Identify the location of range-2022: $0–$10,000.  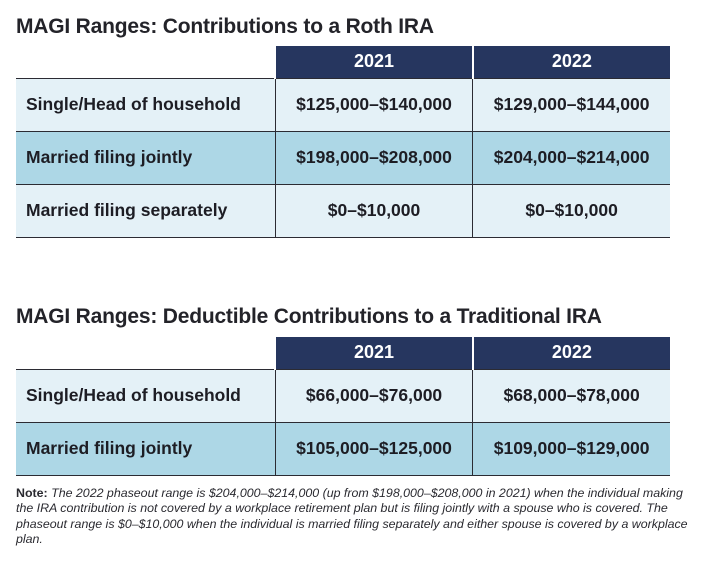
(571, 210).